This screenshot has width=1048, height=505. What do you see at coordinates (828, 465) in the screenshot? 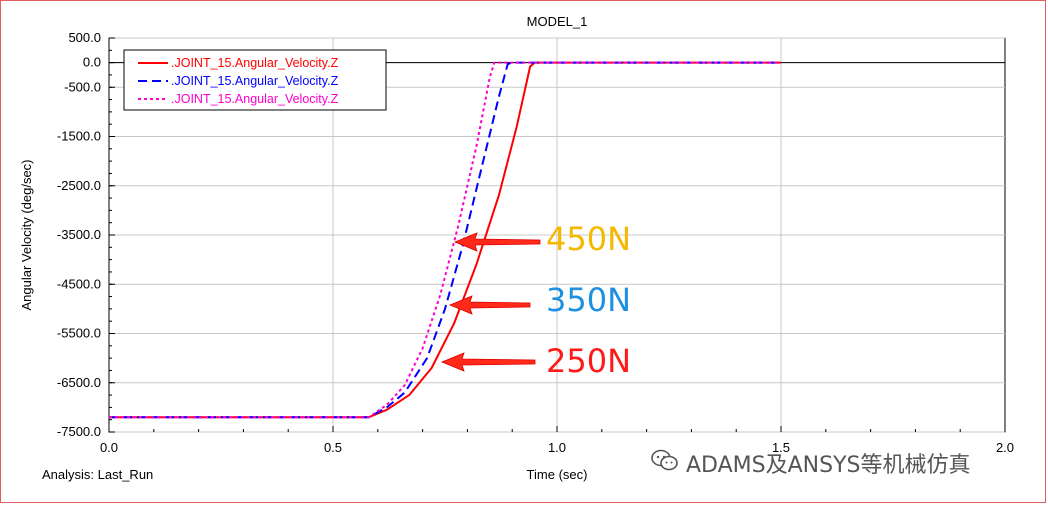
I see `watermark-text: ADAMS及ANSYS等机械仿真` at bounding box center [828, 465].